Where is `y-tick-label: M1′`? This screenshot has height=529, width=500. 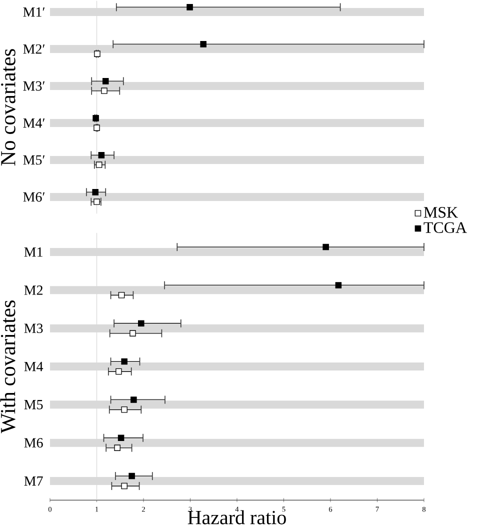
y-tick-label: M1′ is located at coordinates (34, 12).